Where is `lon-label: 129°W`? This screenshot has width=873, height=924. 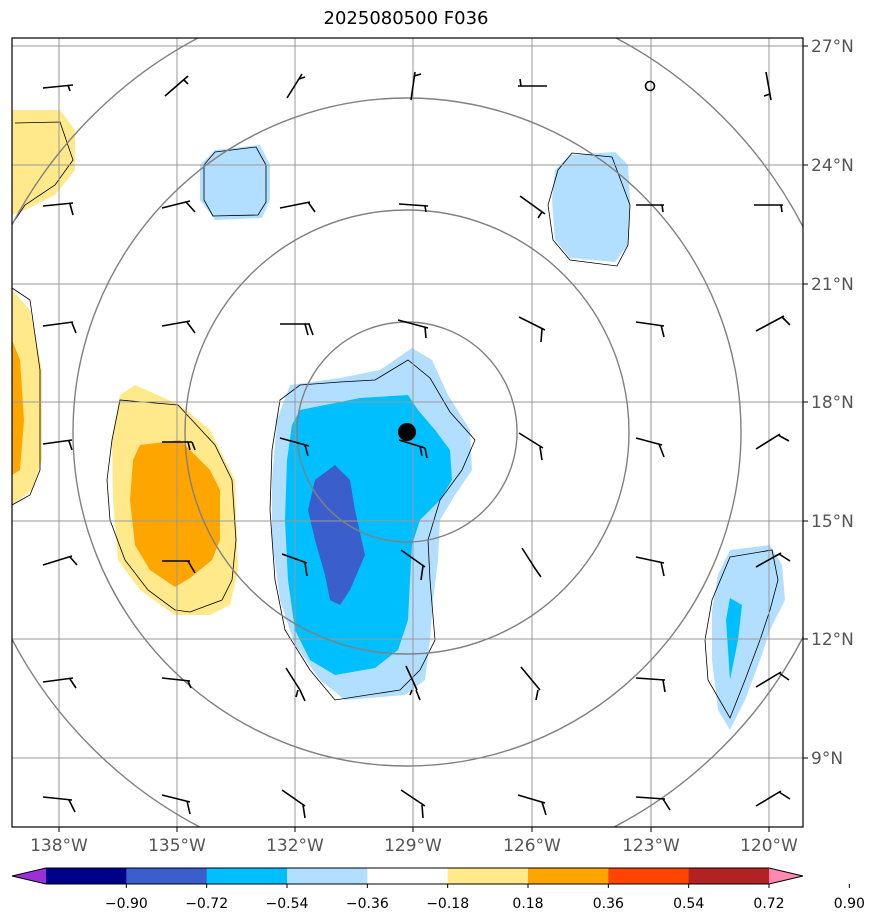
lon-label: 129°W is located at coordinates (413, 846).